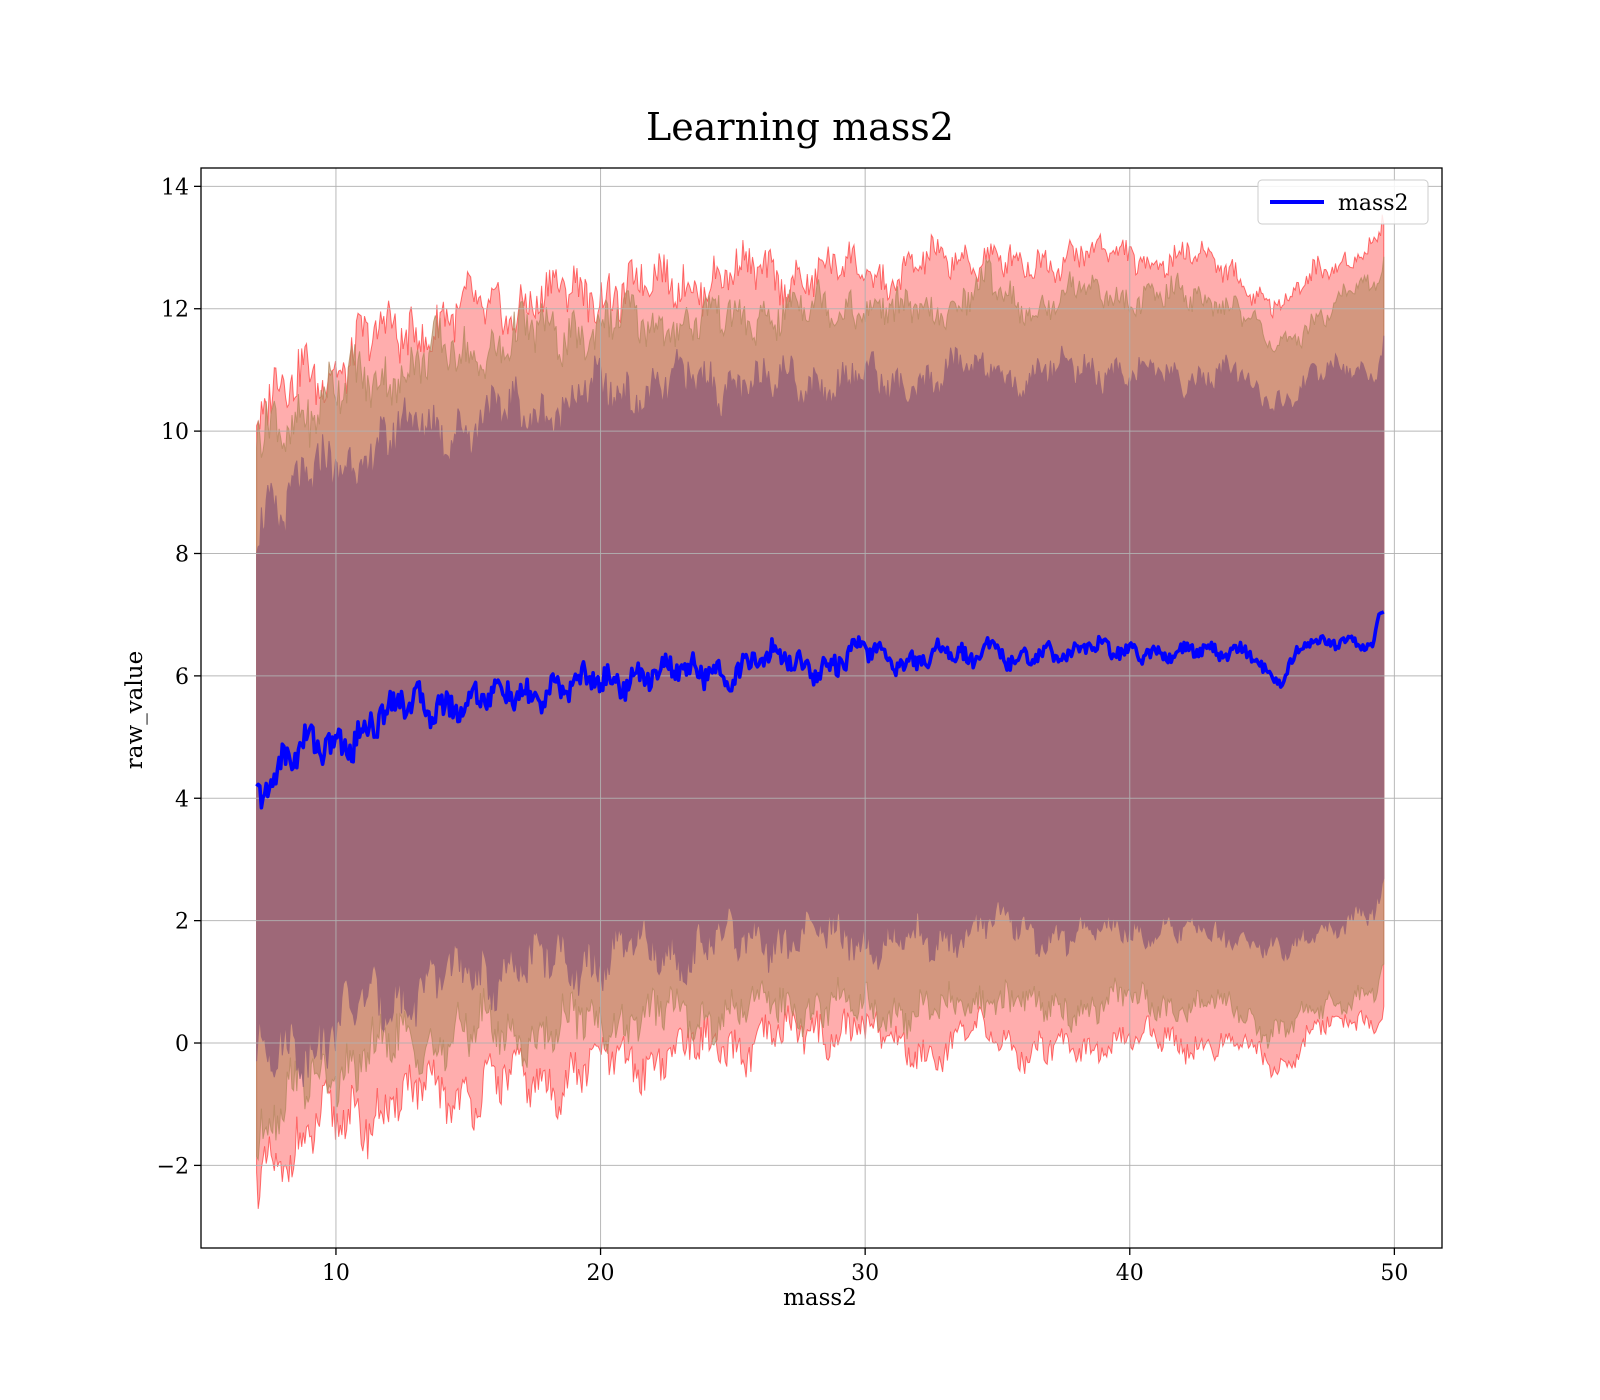  I want to click on y-tick-label-3: 4, so click(182, 799).